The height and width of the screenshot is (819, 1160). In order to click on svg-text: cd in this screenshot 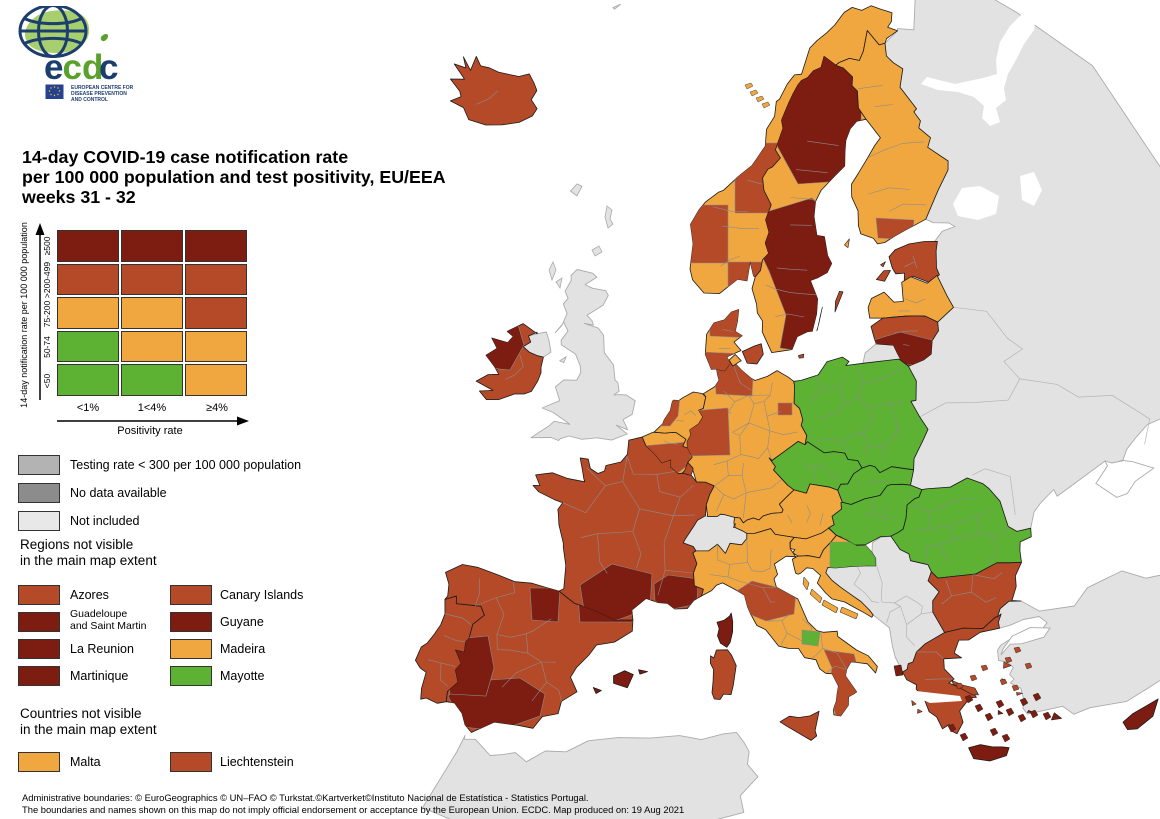, I will do `click(83, 67)`.